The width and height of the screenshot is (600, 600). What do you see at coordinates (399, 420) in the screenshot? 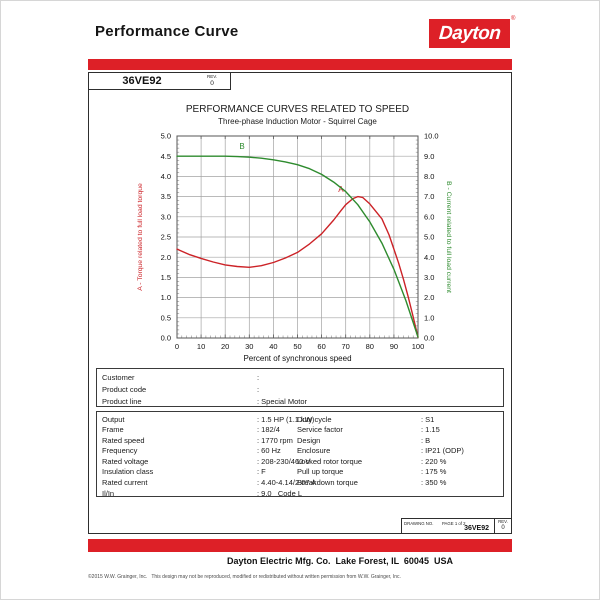
I see `spec-right-row: Duty cycle : S1` at bounding box center [399, 420].